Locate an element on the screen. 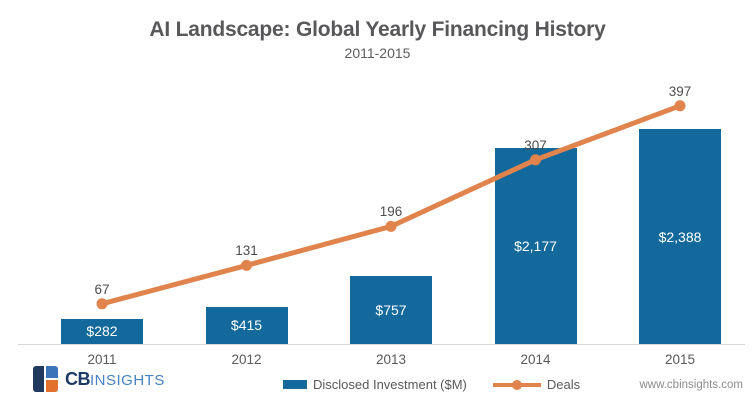 This screenshot has width=755, height=400. x-axis-label-2011: 2011 is located at coordinates (102, 359).